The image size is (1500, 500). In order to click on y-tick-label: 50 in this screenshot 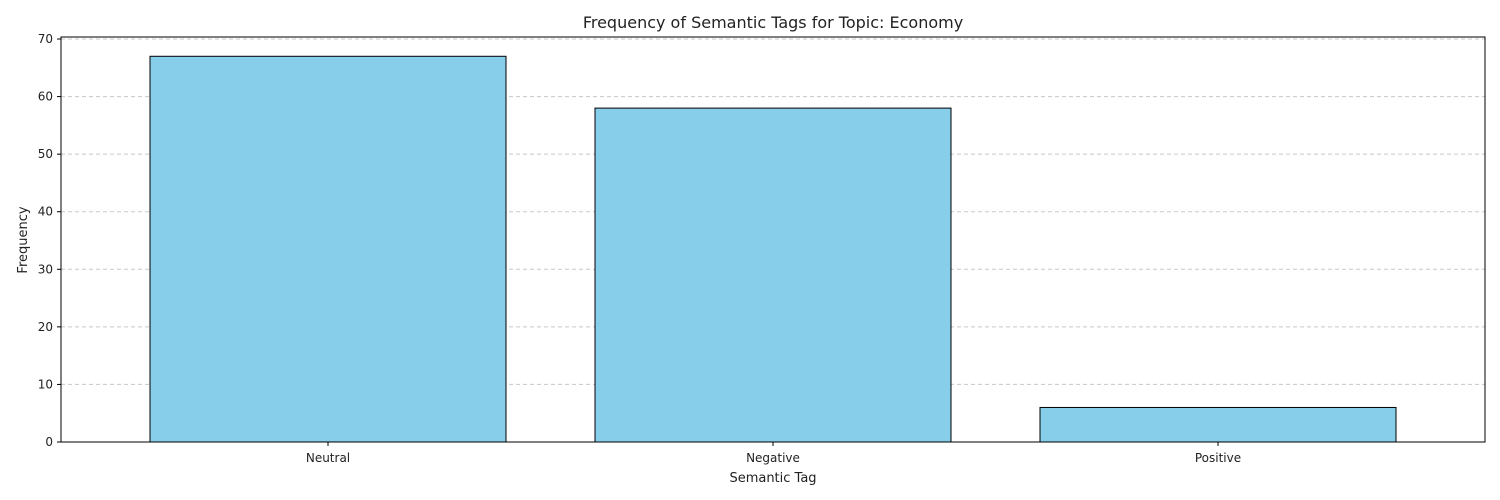, I will do `click(45, 154)`.